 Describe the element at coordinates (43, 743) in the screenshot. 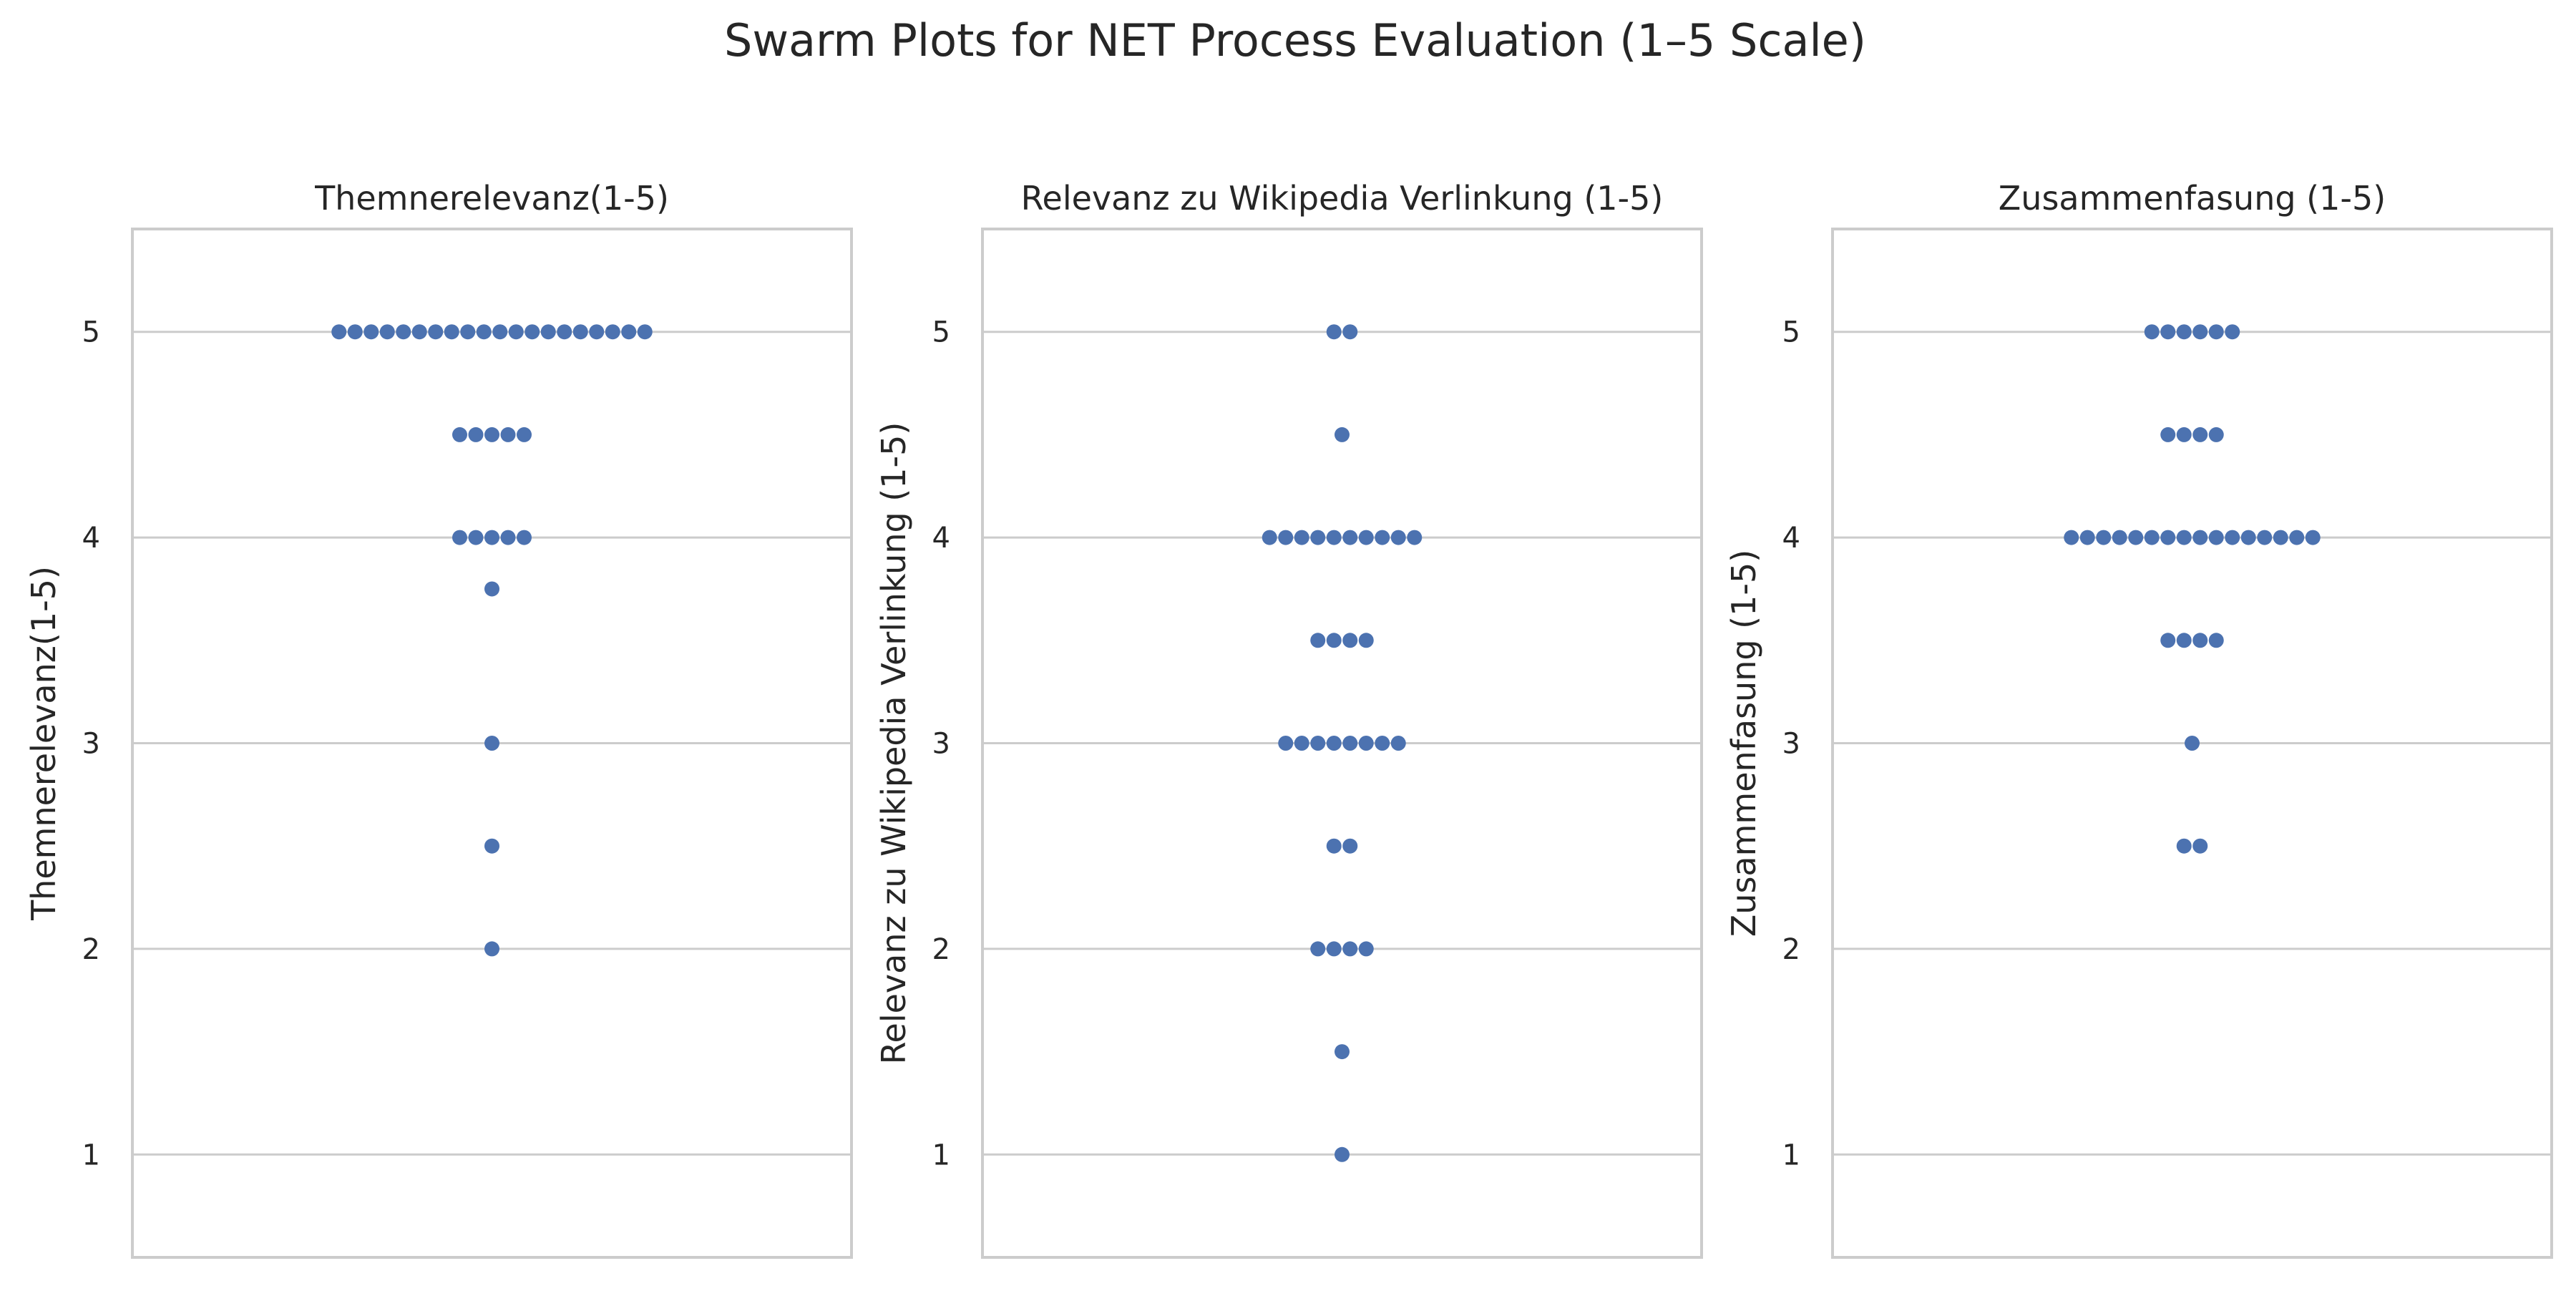

I see `y-axis-label: Themnerelevanz(1-5)` at that location.